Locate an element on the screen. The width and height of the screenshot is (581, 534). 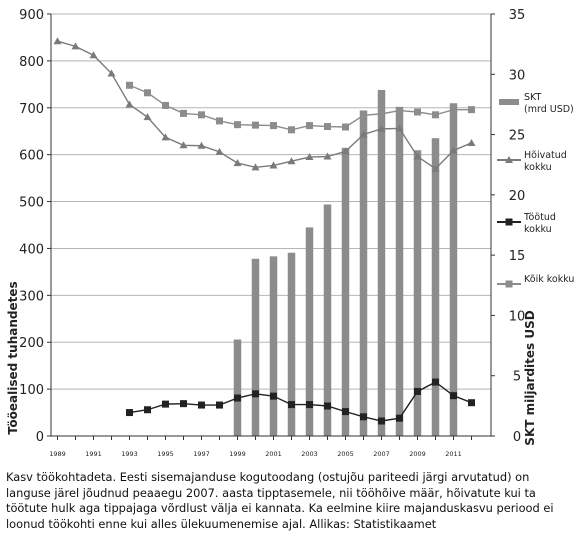
left-tick-label: 700 is located at coordinates (31, 109).